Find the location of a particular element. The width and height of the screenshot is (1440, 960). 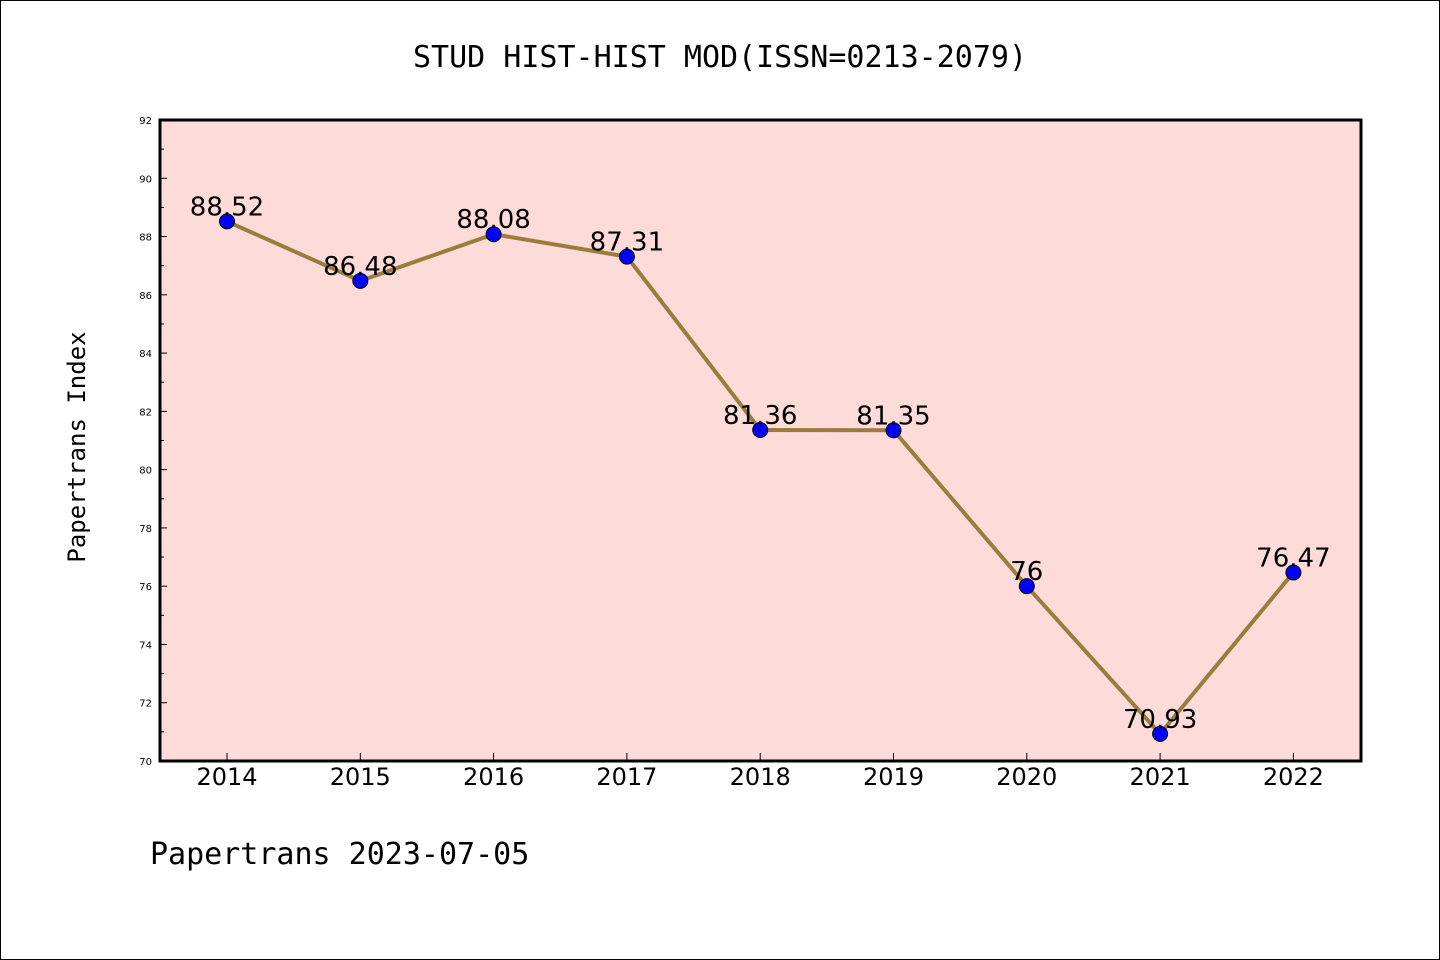

data-label: 86.48 is located at coordinates (360, 267).